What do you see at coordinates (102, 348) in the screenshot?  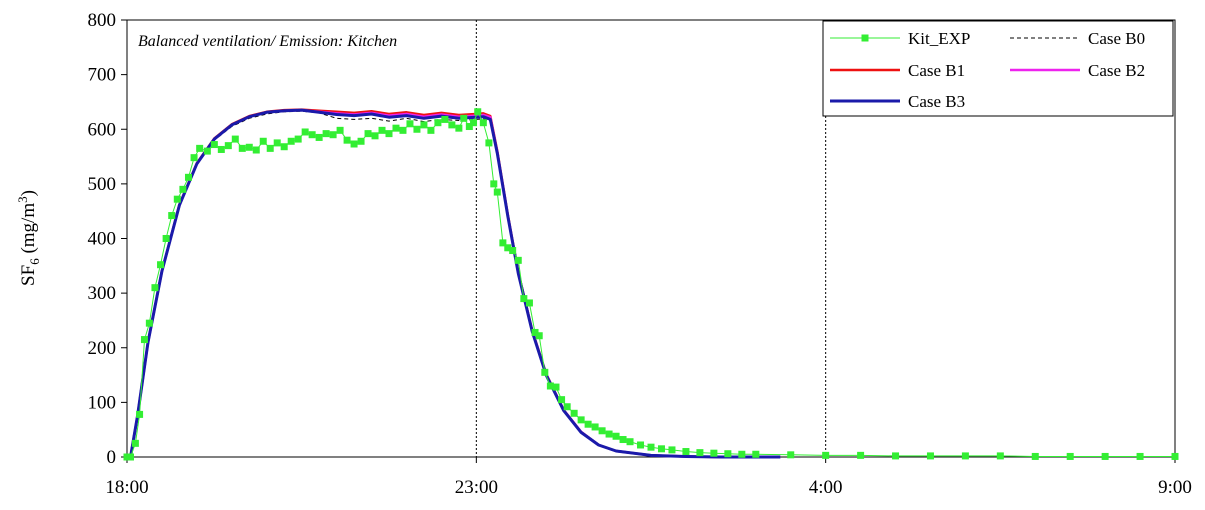 I see `y-tick-label: 200` at bounding box center [102, 348].